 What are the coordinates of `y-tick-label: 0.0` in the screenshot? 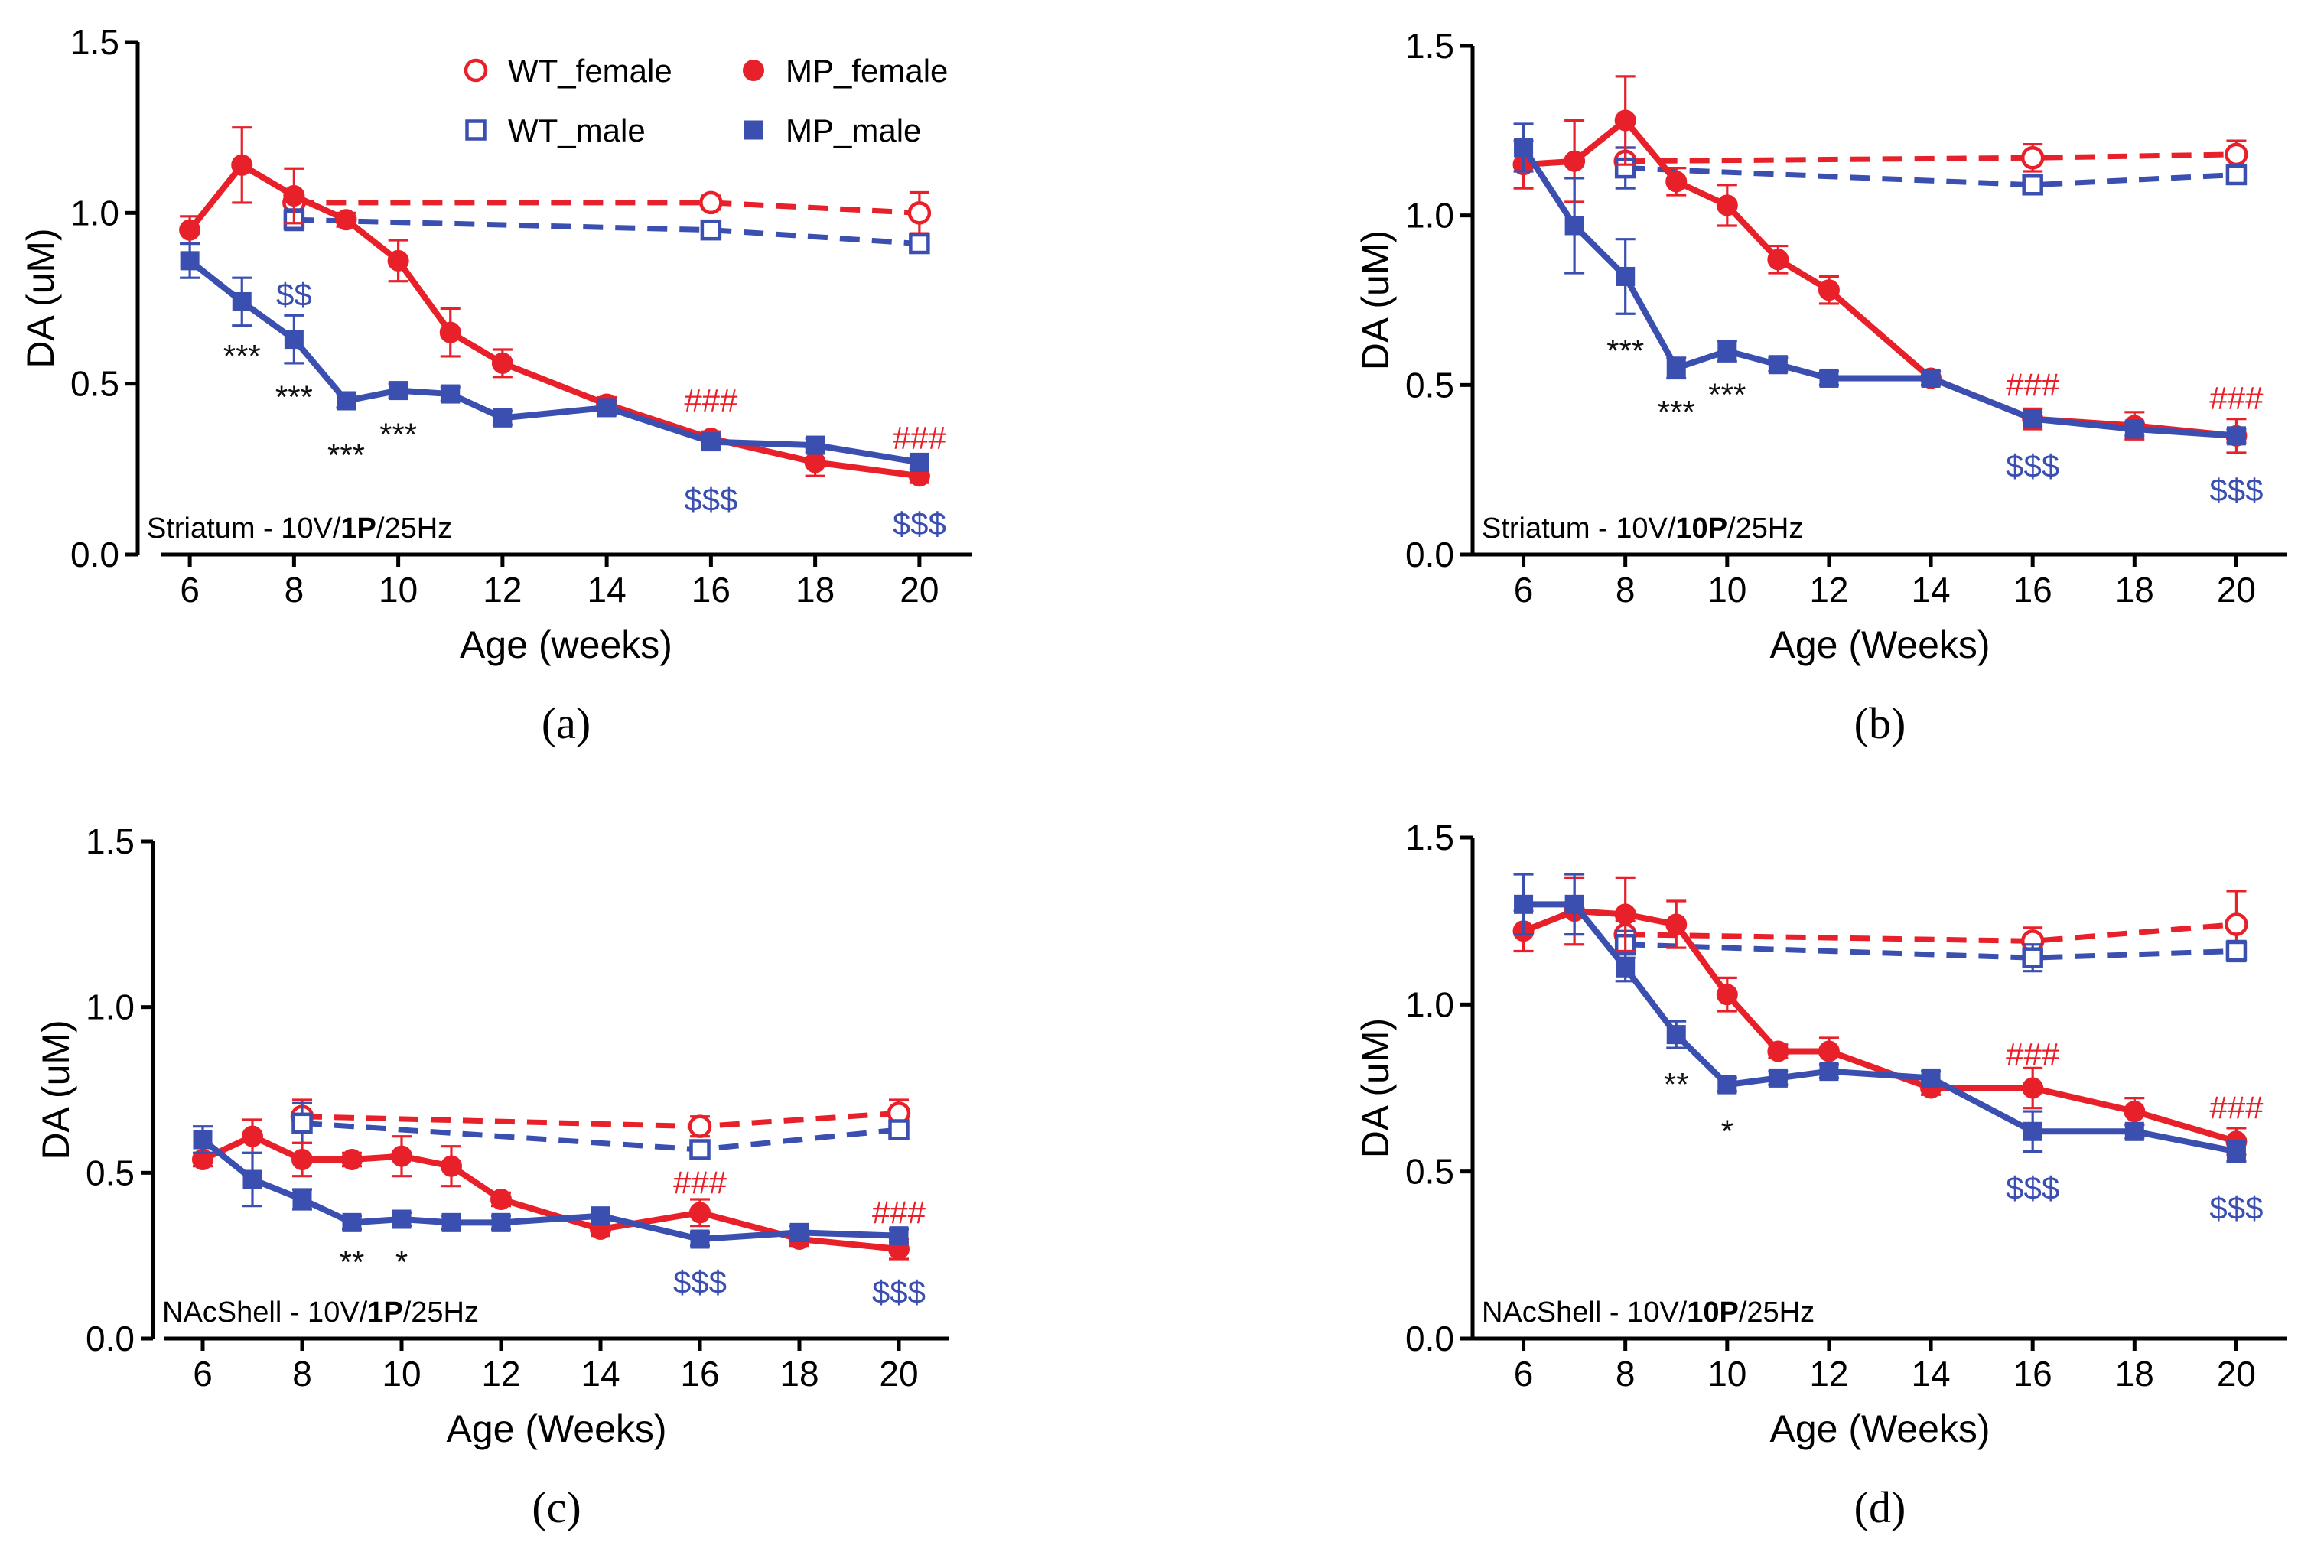 It's located at (94, 554).